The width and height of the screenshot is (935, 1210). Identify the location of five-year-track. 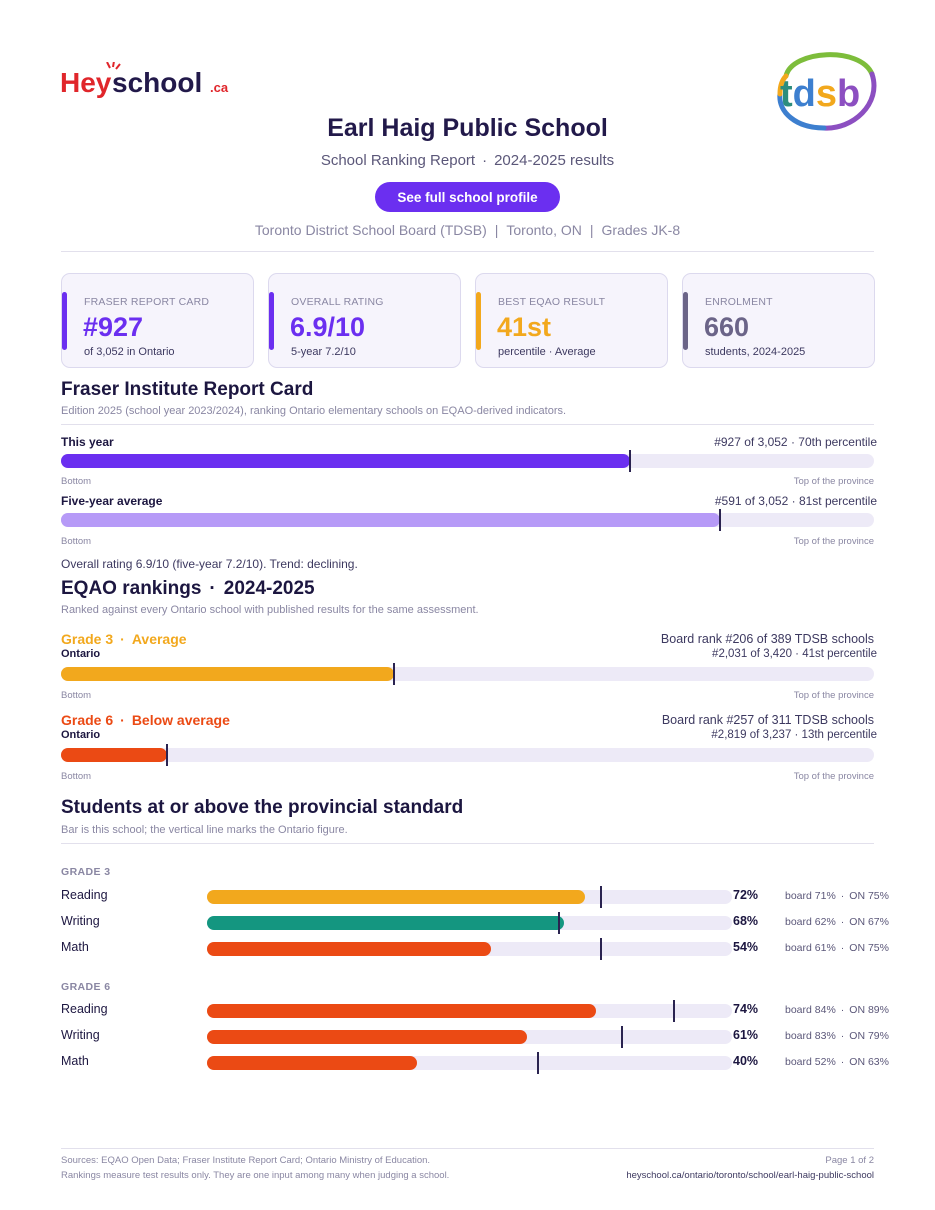
(467, 520).